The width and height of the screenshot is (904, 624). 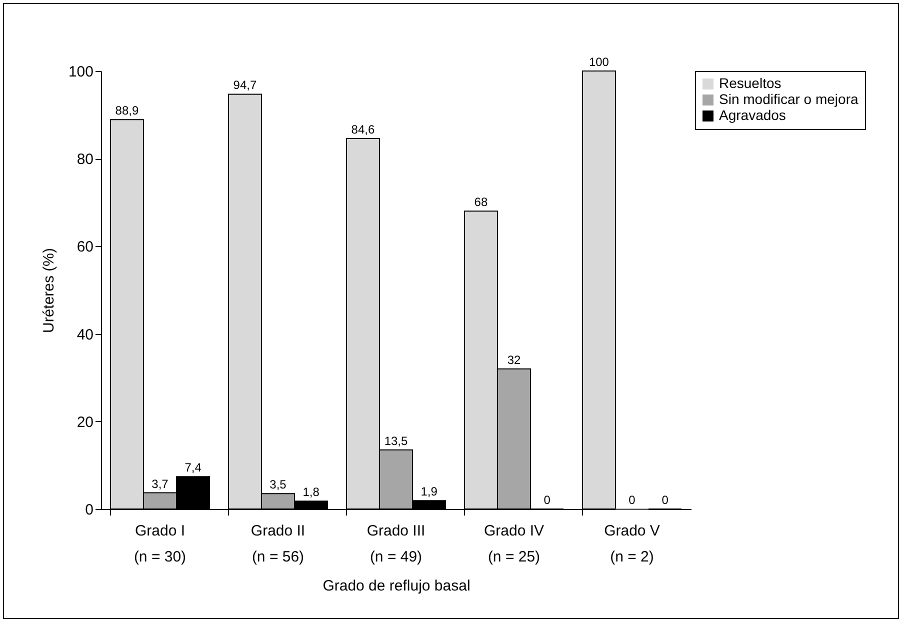 What do you see at coordinates (363, 129) in the screenshot?
I see `data-label: 84,6` at bounding box center [363, 129].